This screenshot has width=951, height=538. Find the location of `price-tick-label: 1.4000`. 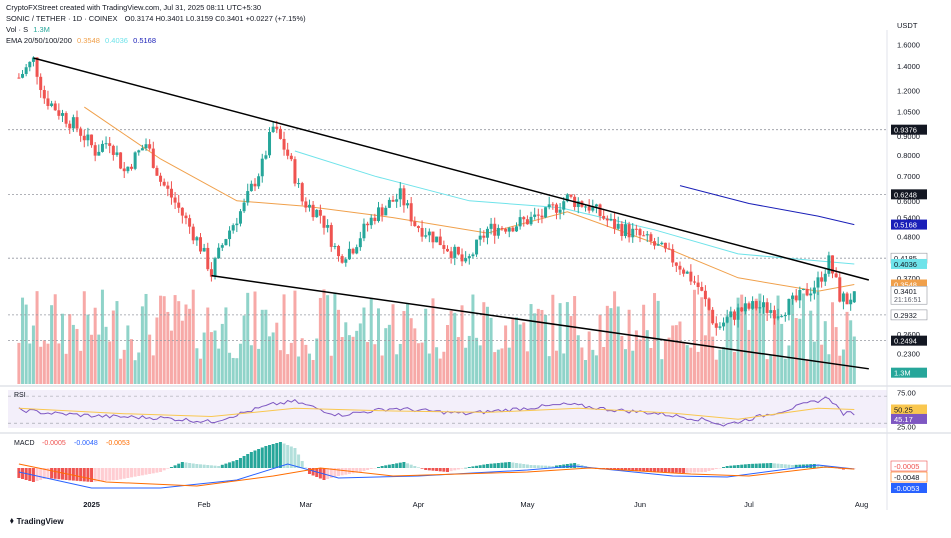

price-tick-label: 1.4000 is located at coordinates (908, 66).